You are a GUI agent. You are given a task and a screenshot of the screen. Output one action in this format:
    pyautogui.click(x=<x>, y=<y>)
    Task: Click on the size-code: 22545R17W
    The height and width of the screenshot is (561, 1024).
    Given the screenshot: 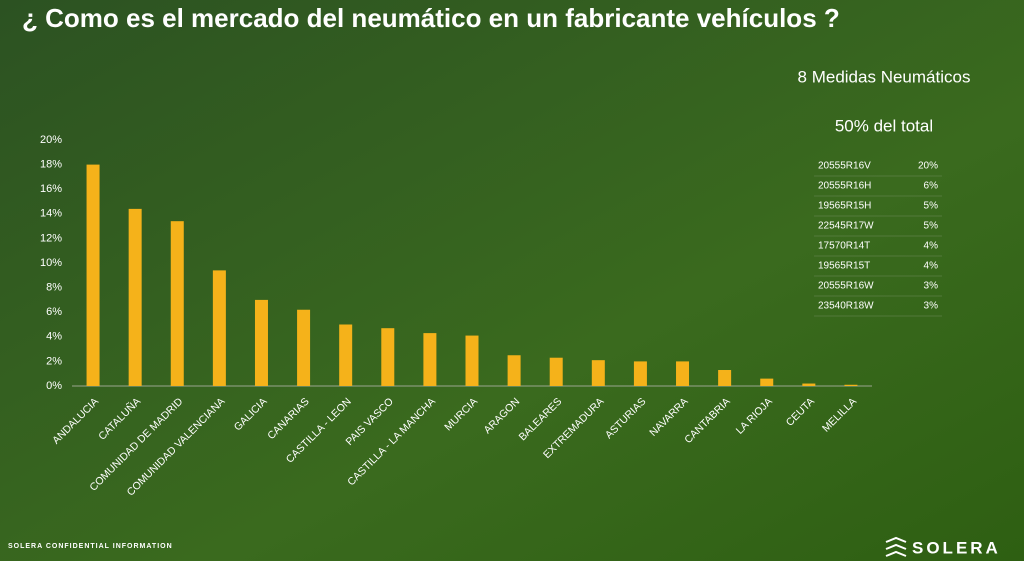 What is the action you would take?
    pyautogui.click(x=846, y=226)
    